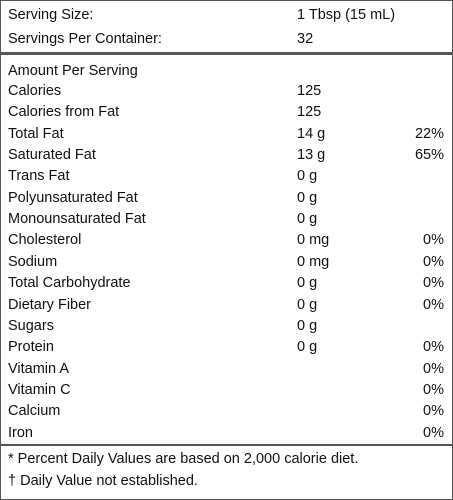 The image size is (453, 500). Describe the element at coordinates (429, 155) in the screenshot. I see `daily-value: 65%` at that location.